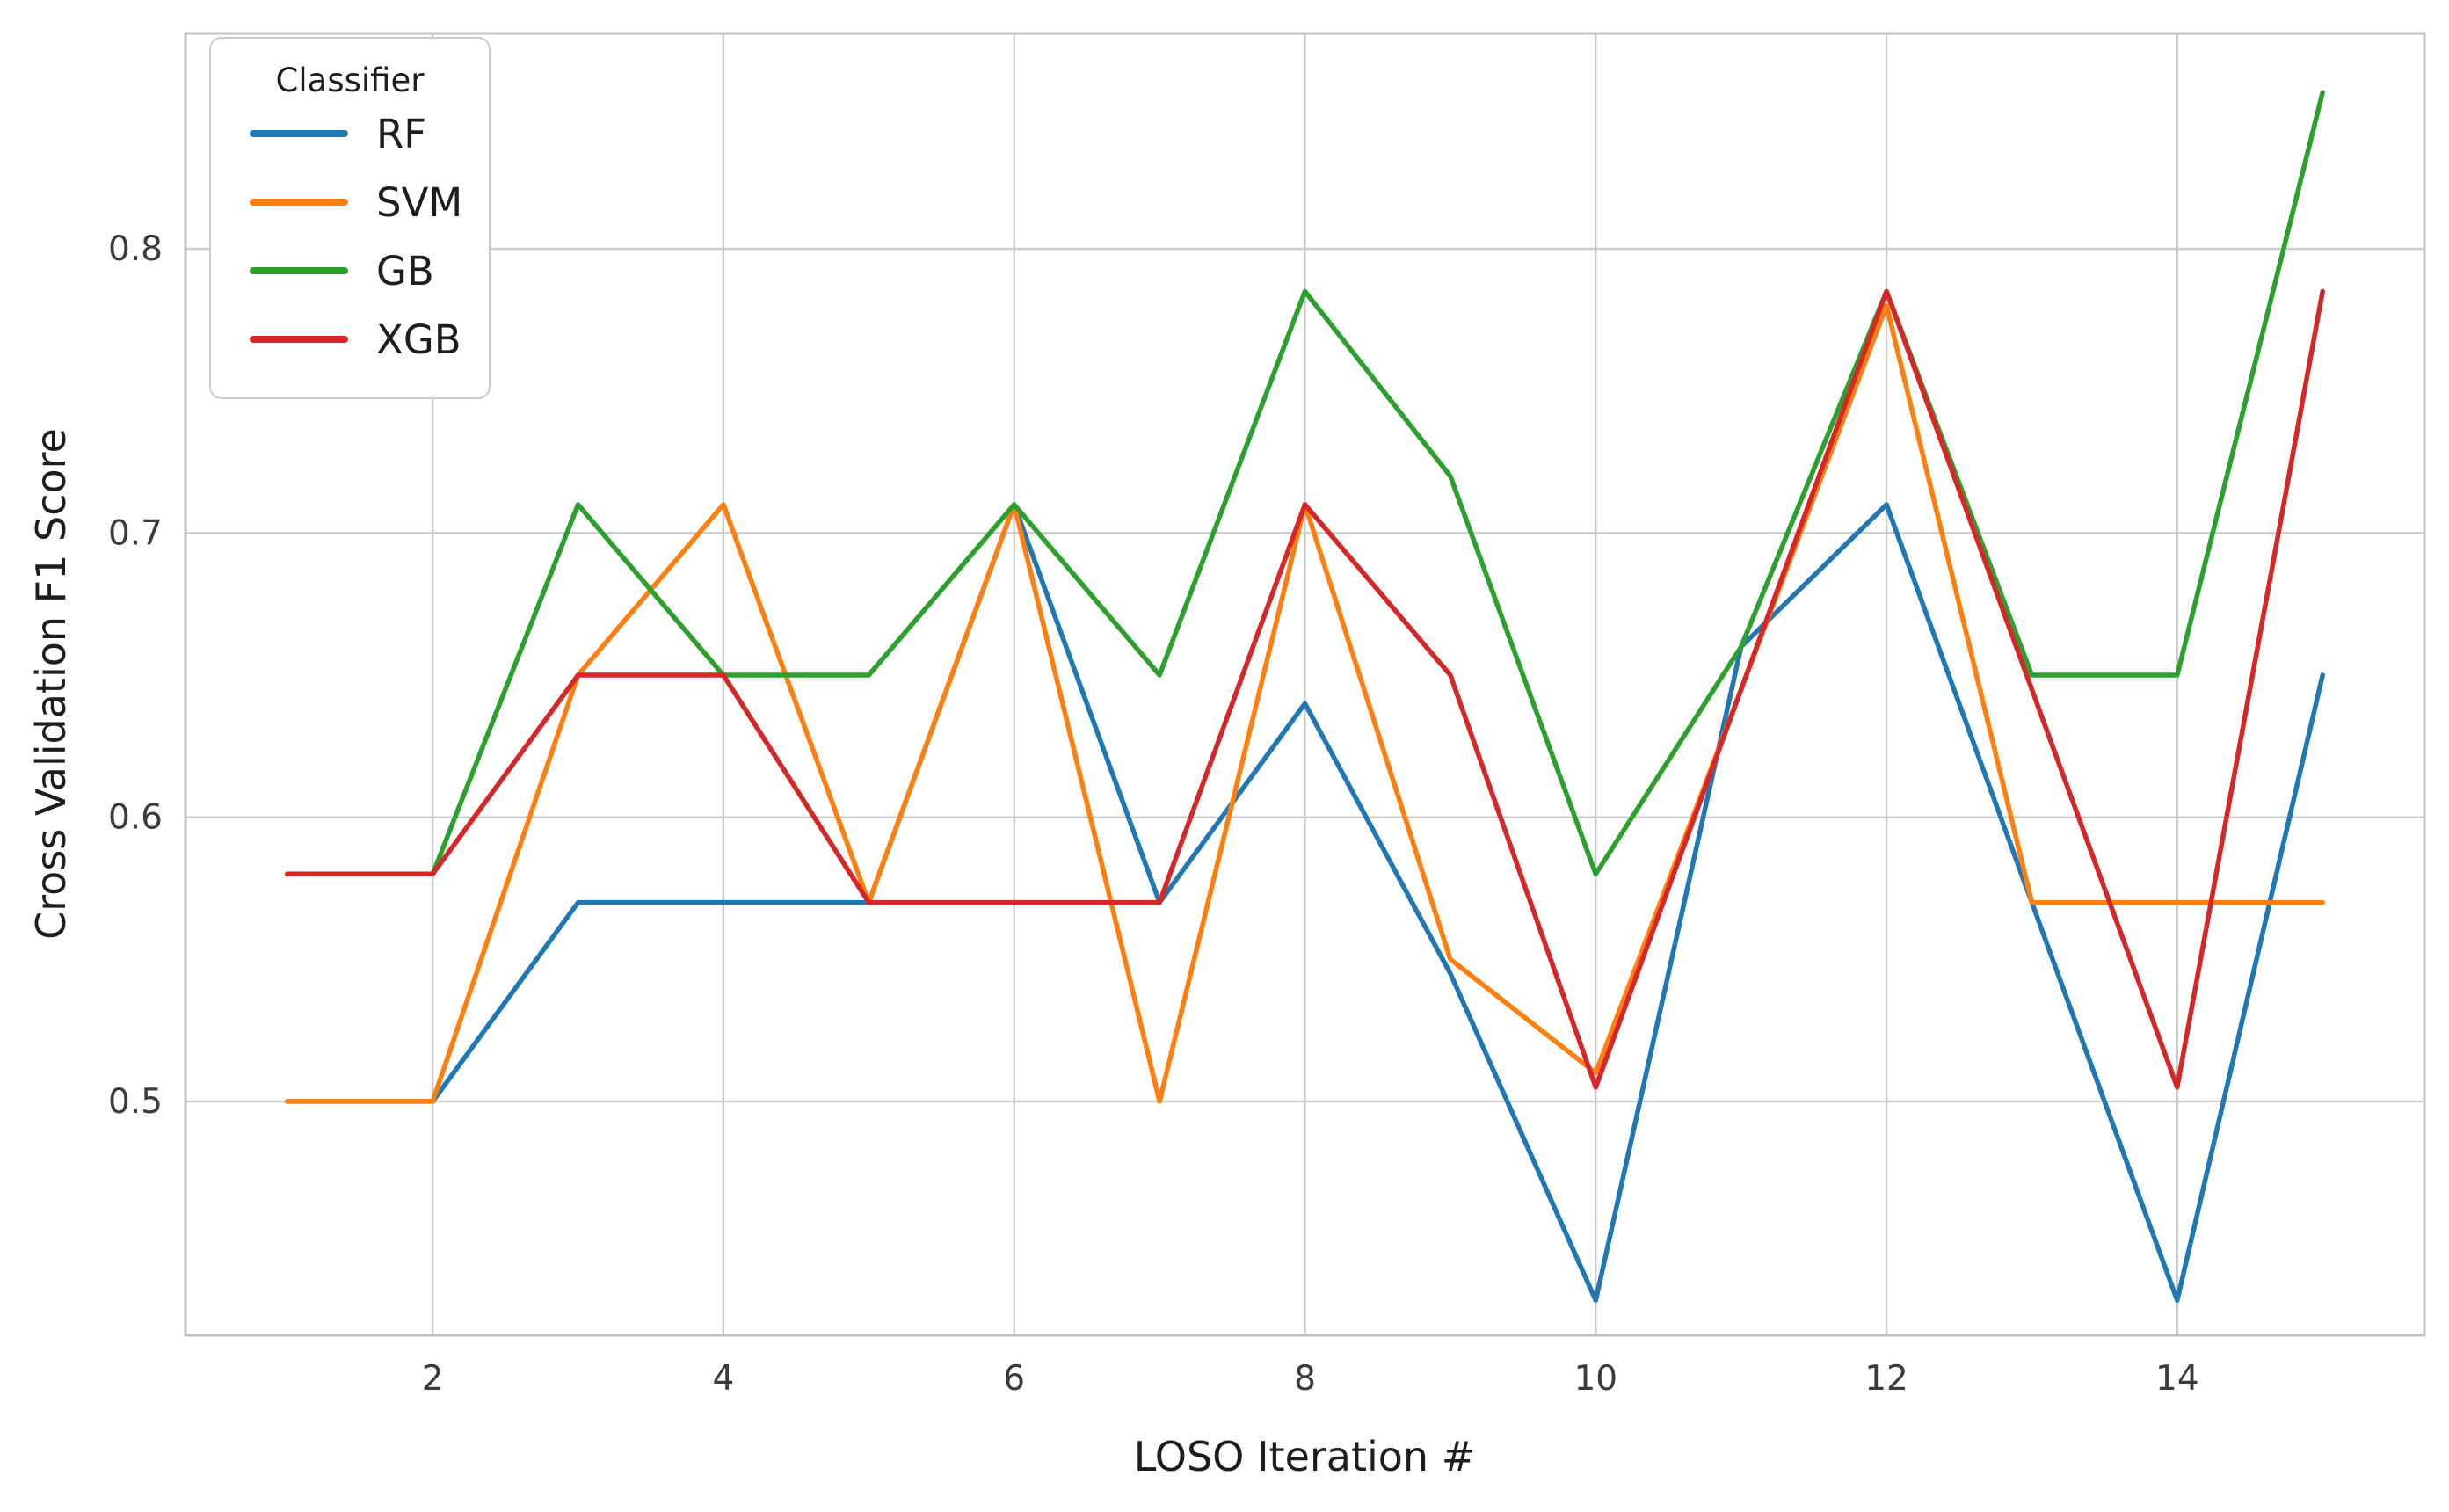 This screenshot has width=2449, height=1512. What do you see at coordinates (1304, 1457) in the screenshot?
I see `x-axis-label: LOSO Iteration #` at bounding box center [1304, 1457].